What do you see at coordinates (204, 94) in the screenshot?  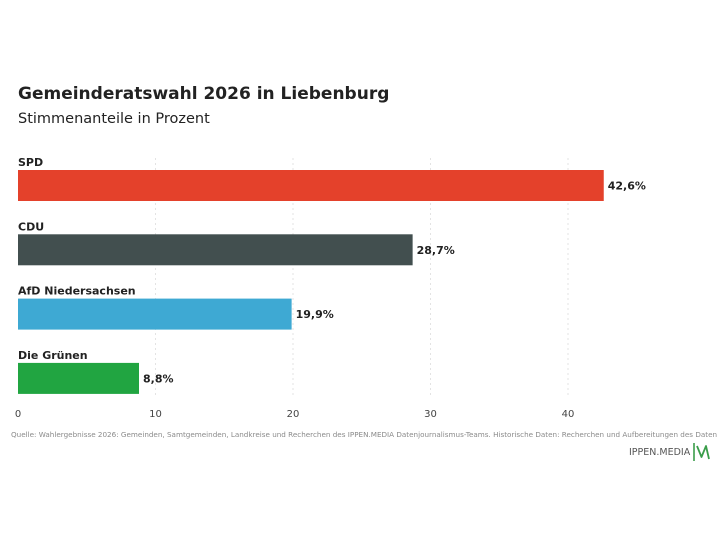 I see `chart-title: Gemeinderatswahl 2026 in Liebenburg` at bounding box center [204, 94].